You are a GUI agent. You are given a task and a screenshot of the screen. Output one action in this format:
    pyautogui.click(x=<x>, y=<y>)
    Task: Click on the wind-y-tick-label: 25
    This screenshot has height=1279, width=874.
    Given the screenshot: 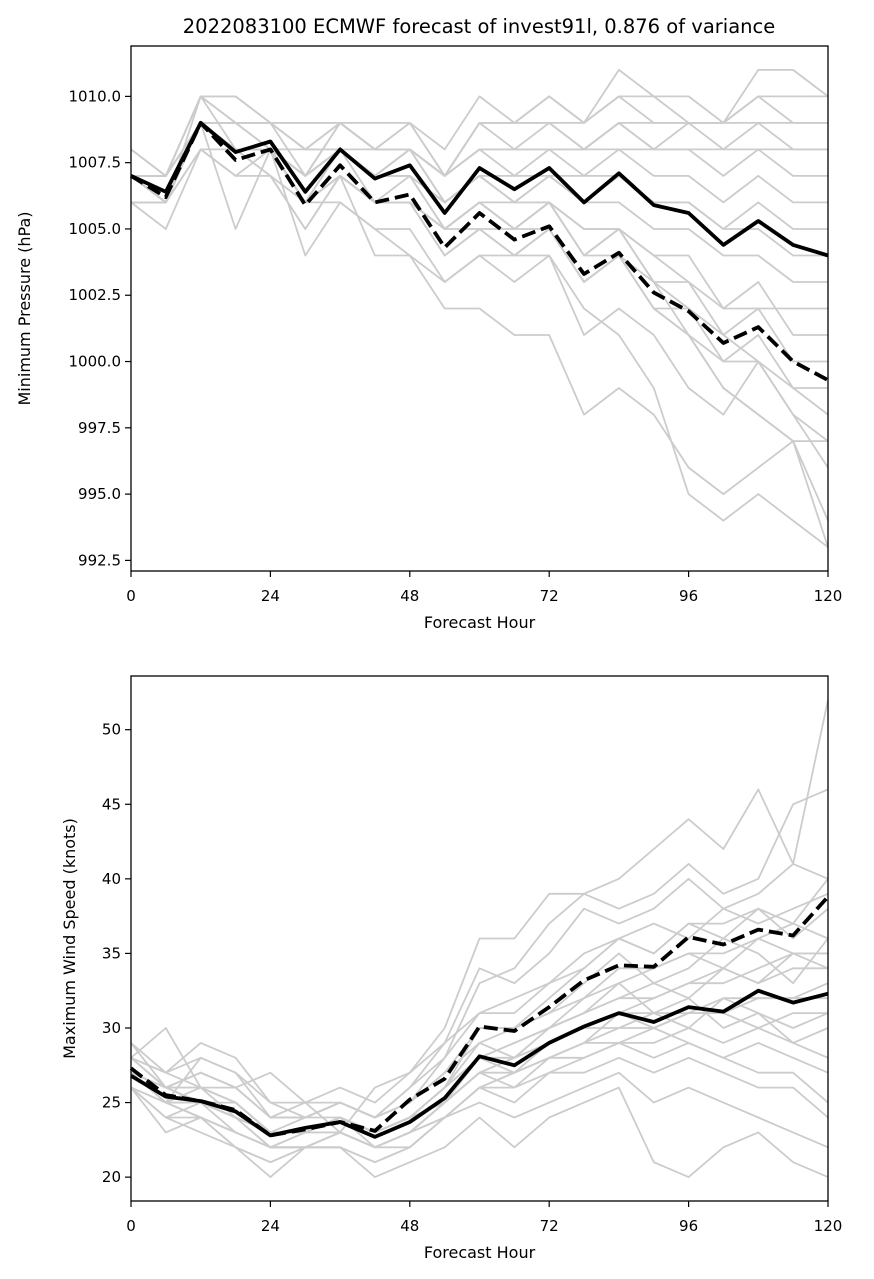 What is the action you would take?
    pyautogui.click(x=111, y=1103)
    